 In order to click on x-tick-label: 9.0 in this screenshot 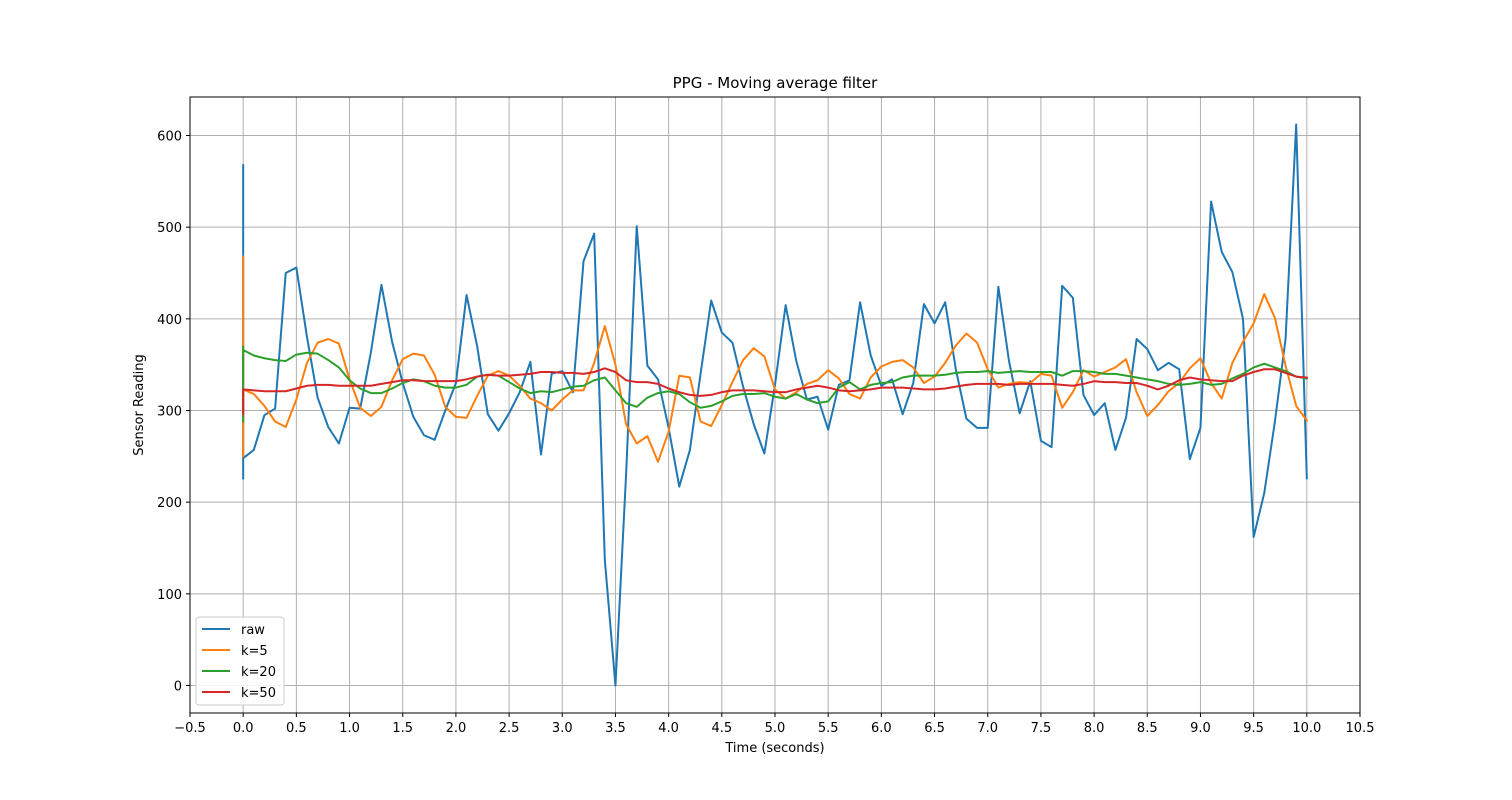, I will do `click(1200, 728)`.